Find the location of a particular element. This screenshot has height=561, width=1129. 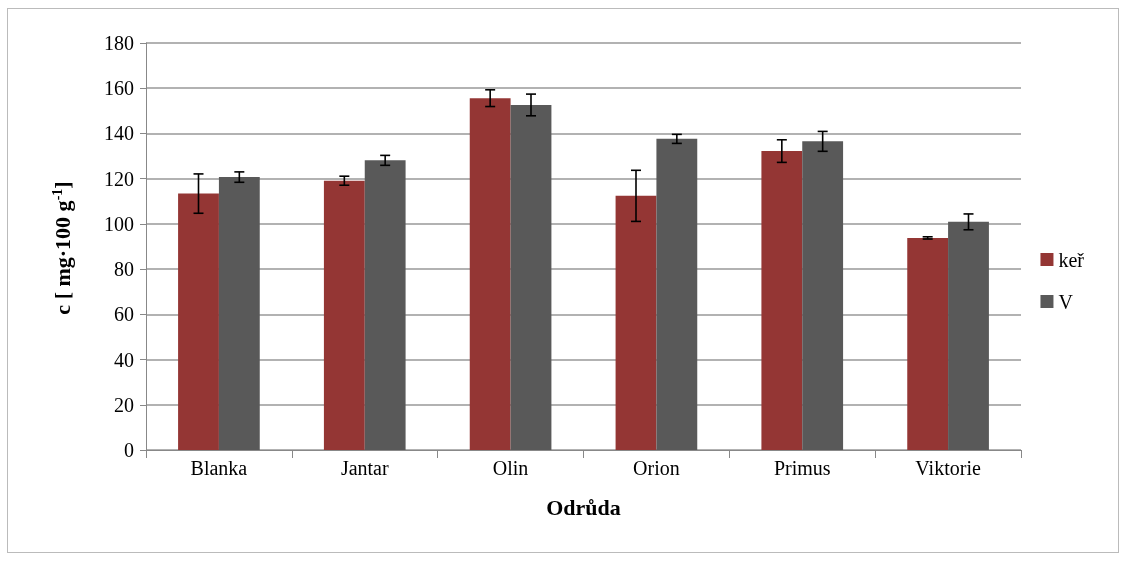

x-tick-label: Primus is located at coordinates (802, 468).